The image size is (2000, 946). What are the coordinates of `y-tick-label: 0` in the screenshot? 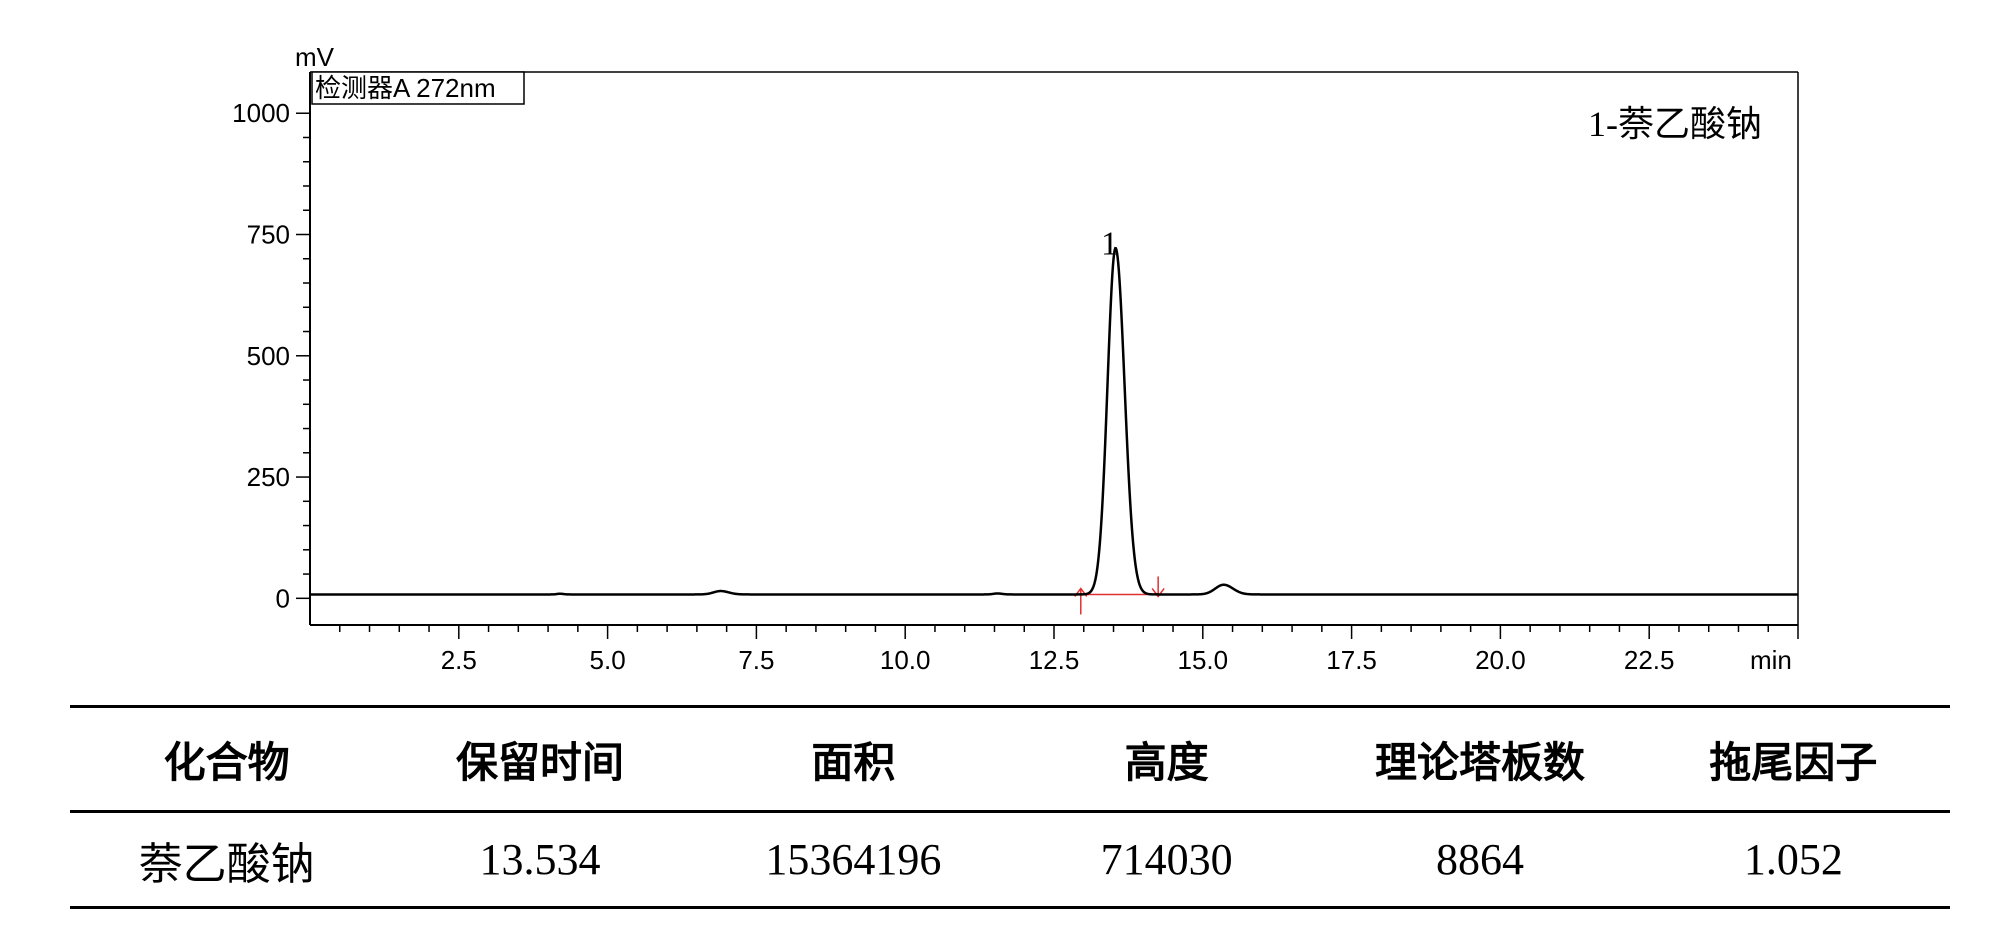 It's located at (283, 598).